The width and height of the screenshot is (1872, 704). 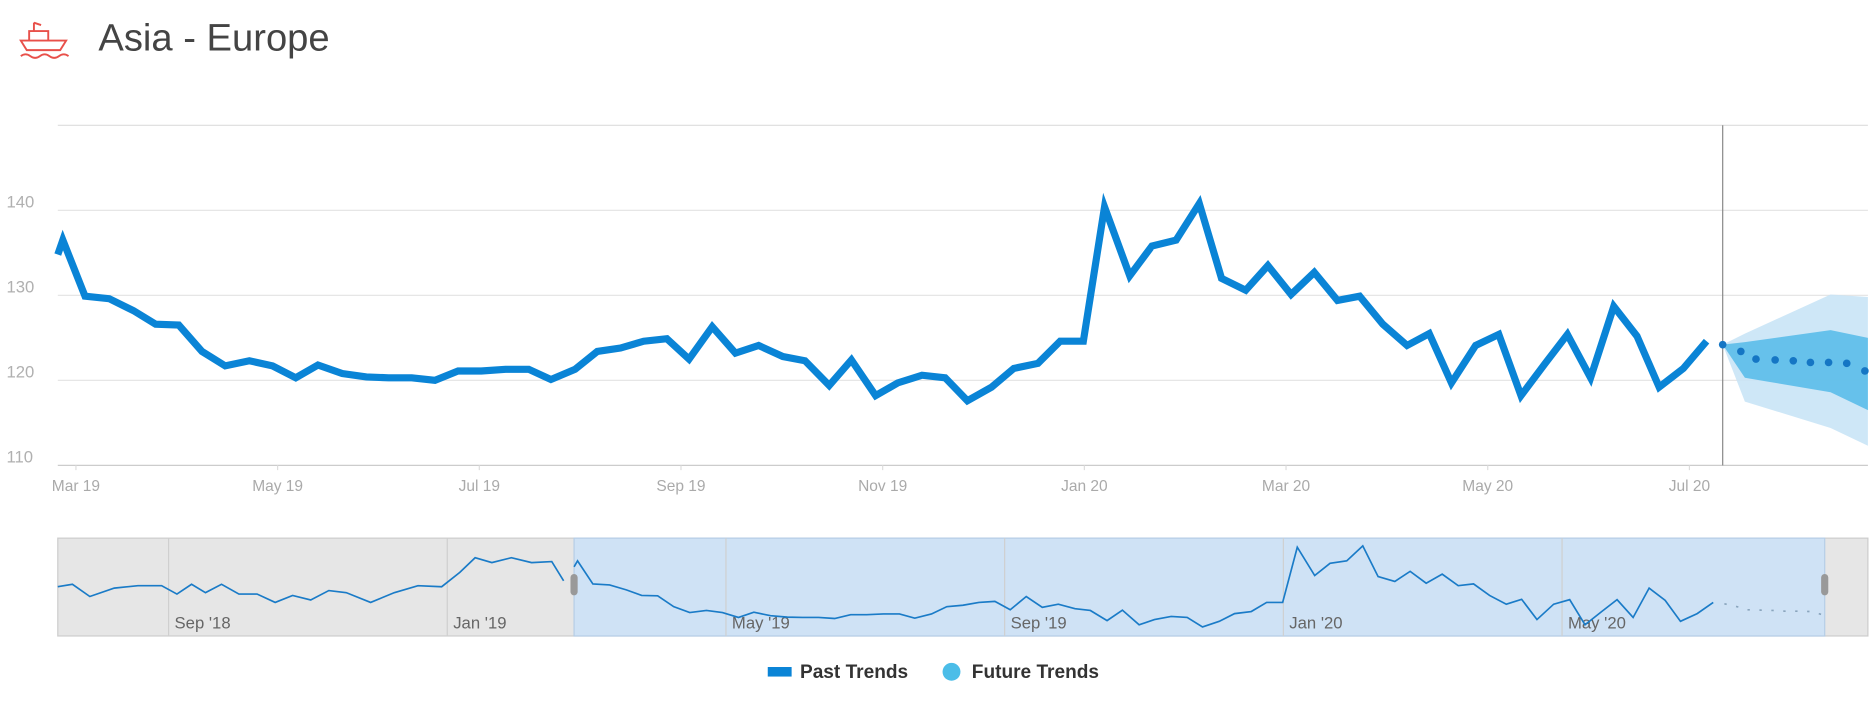 What do you see at coordinates (1286, 486) in the screenshot?
I see `x-tick-label: Mar 20` at bounding box center [1286, 486].